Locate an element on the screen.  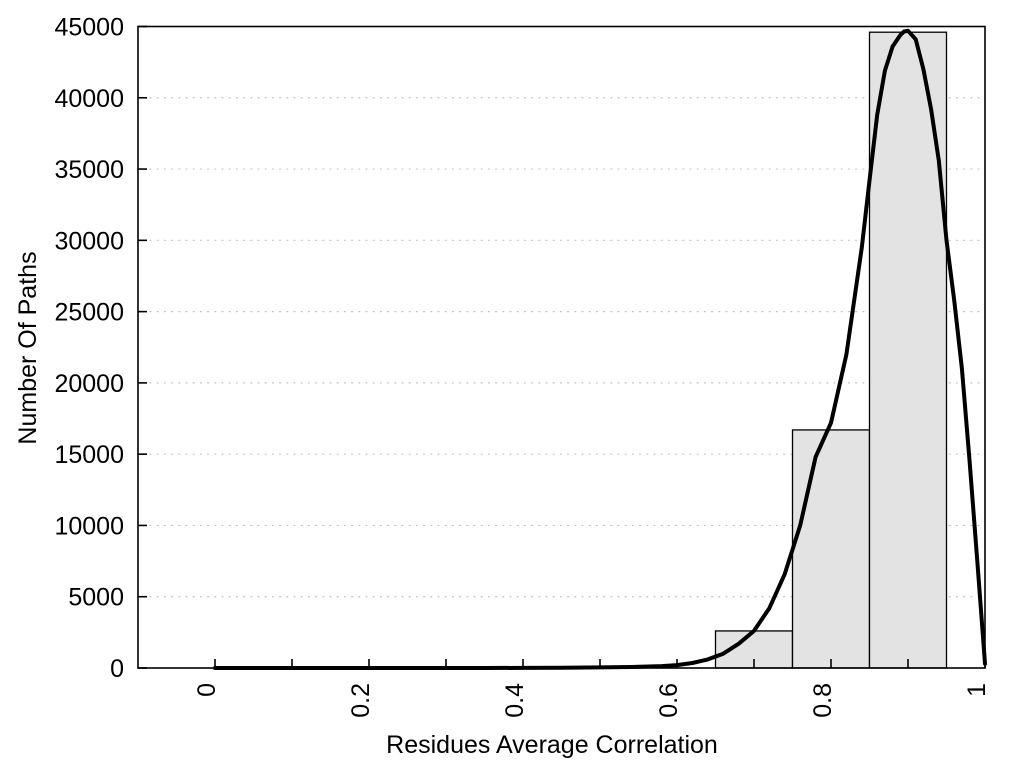
y-tick-label: 15000 is located at coordinates (89, 455).